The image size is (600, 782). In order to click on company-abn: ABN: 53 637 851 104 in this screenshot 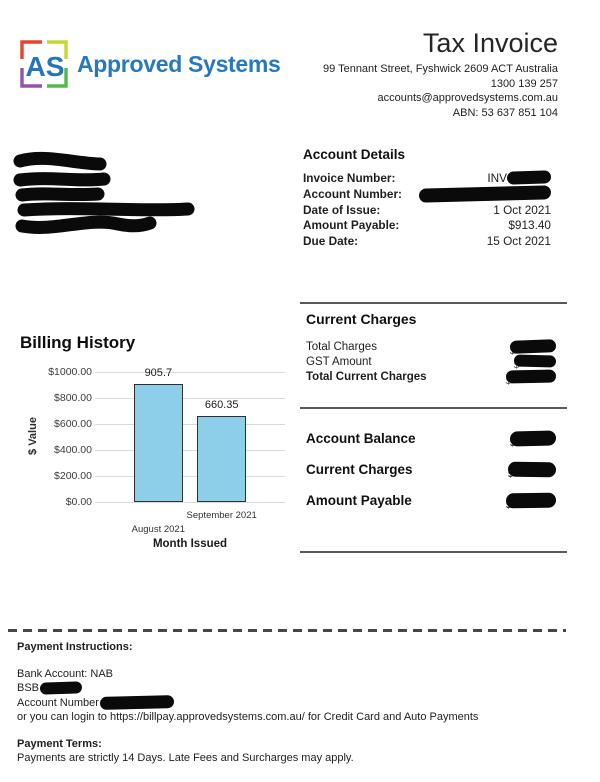, I will do `click(505, 112)`.